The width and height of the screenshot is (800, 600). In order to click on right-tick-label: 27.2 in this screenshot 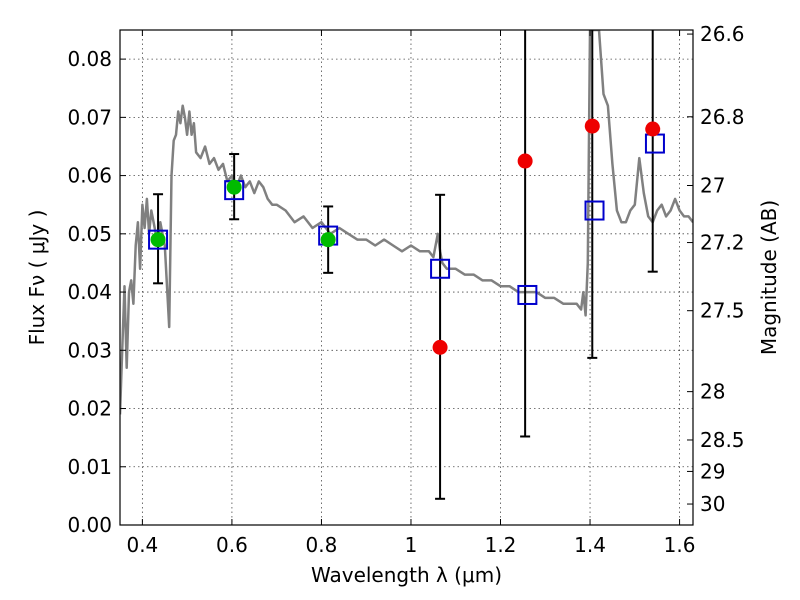, I will do `click(722, 243)`.